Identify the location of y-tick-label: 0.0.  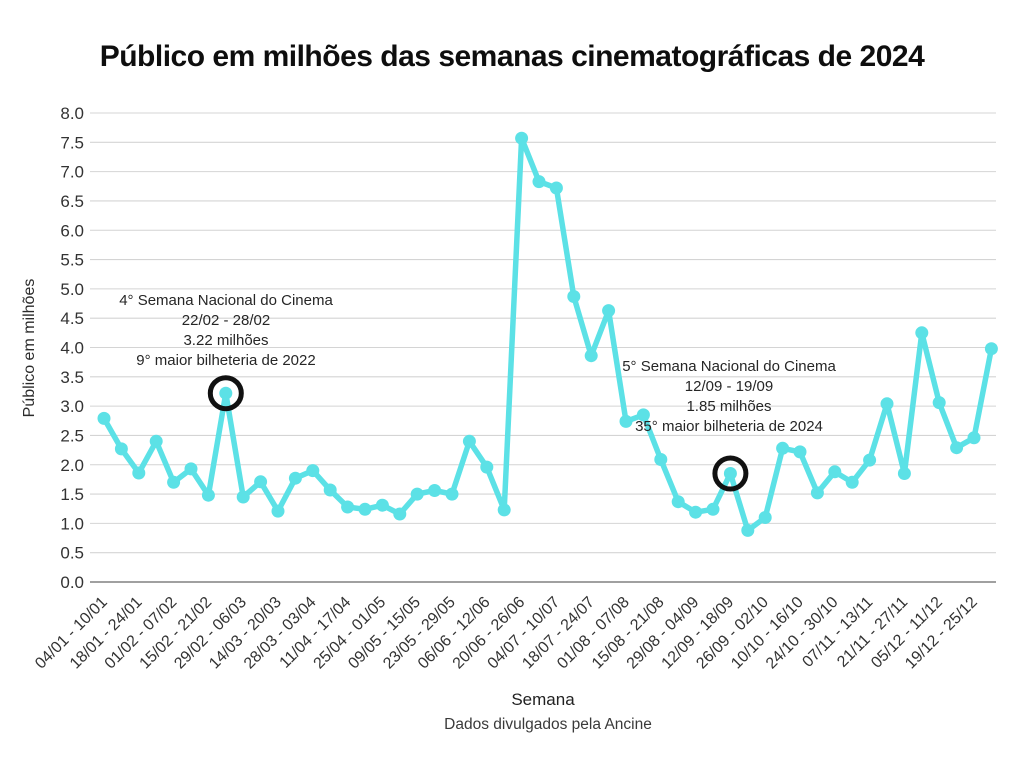
(72, 582).